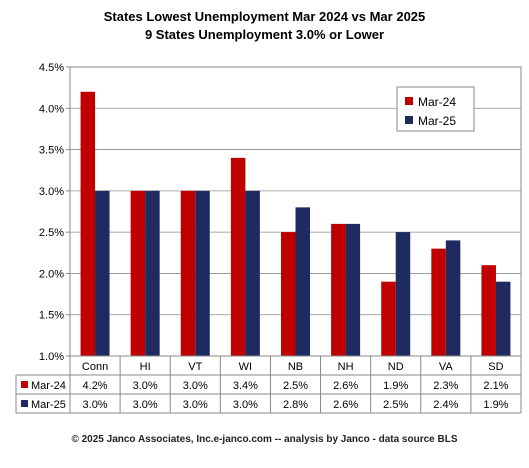 The height and width of the screenshot is (468, 529). What do you see at coordinates (145, 367) in the screenshot?
I see `x-tick-label: HI` at bounding box center [145, 367].